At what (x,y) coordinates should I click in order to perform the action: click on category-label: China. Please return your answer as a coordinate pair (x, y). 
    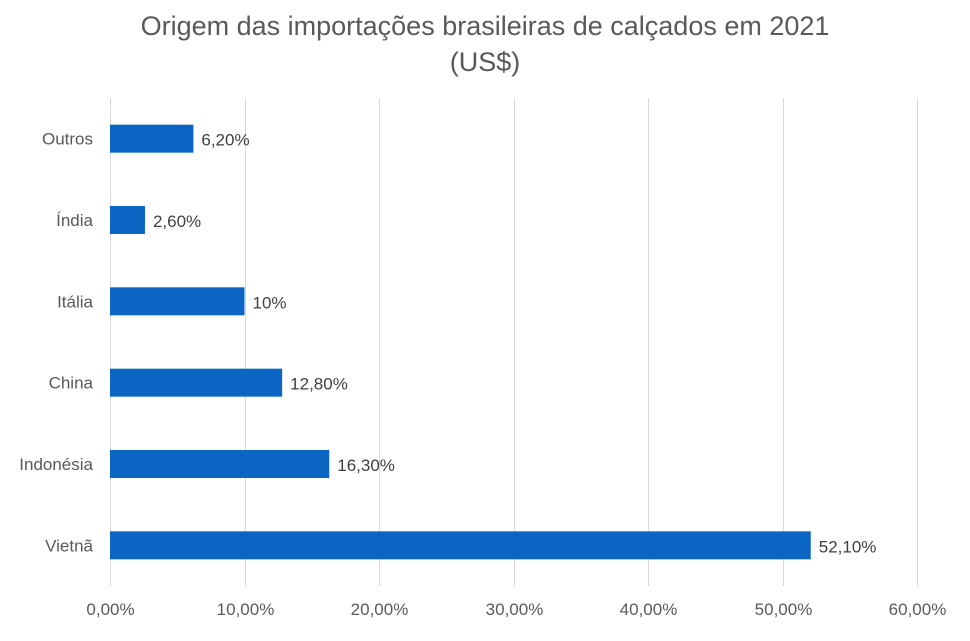
    Looking at the image, I should click on (71, 383).